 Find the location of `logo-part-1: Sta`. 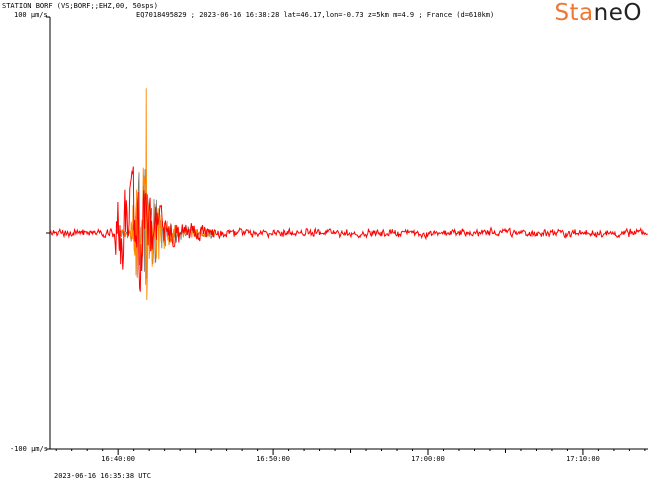

logo-part-1: Sta is located at coordinates (574, 13).